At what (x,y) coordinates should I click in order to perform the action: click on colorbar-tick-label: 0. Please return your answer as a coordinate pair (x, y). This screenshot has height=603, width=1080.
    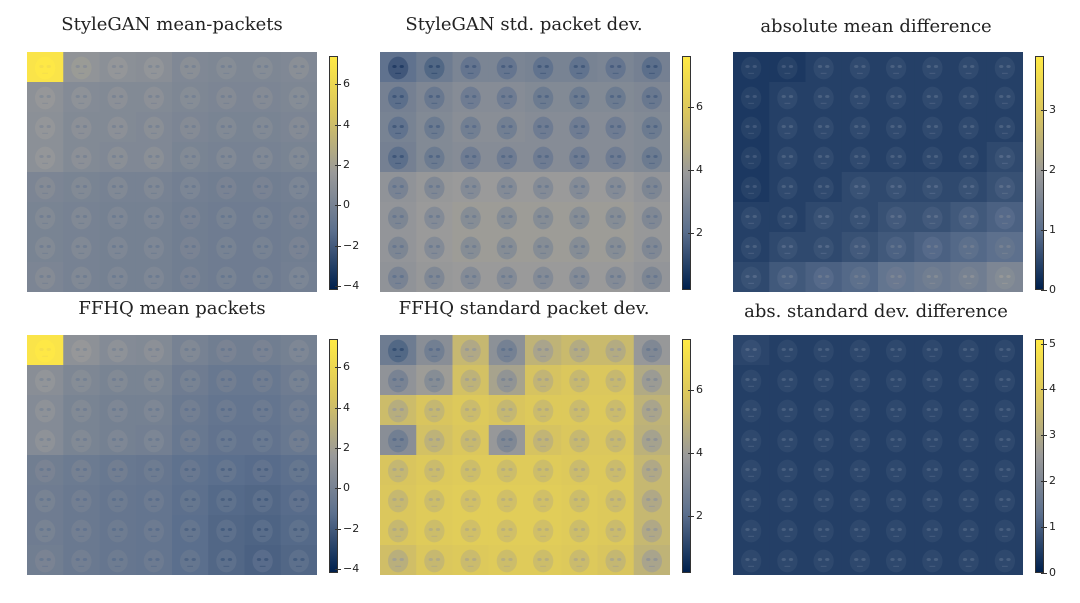
    Looking at the image, I should click on (1052, 572).